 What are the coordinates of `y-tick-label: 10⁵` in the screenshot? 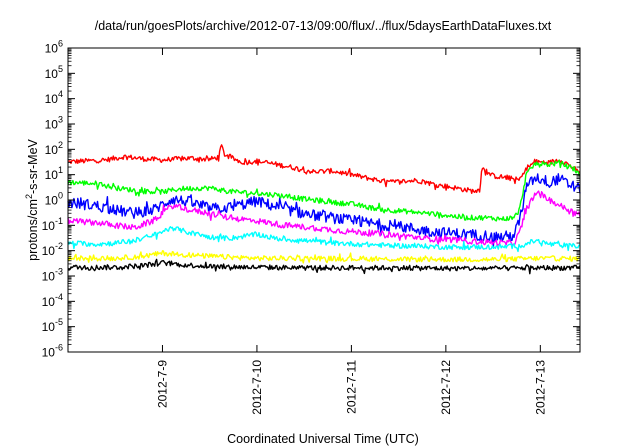 It's located at (54, 72).